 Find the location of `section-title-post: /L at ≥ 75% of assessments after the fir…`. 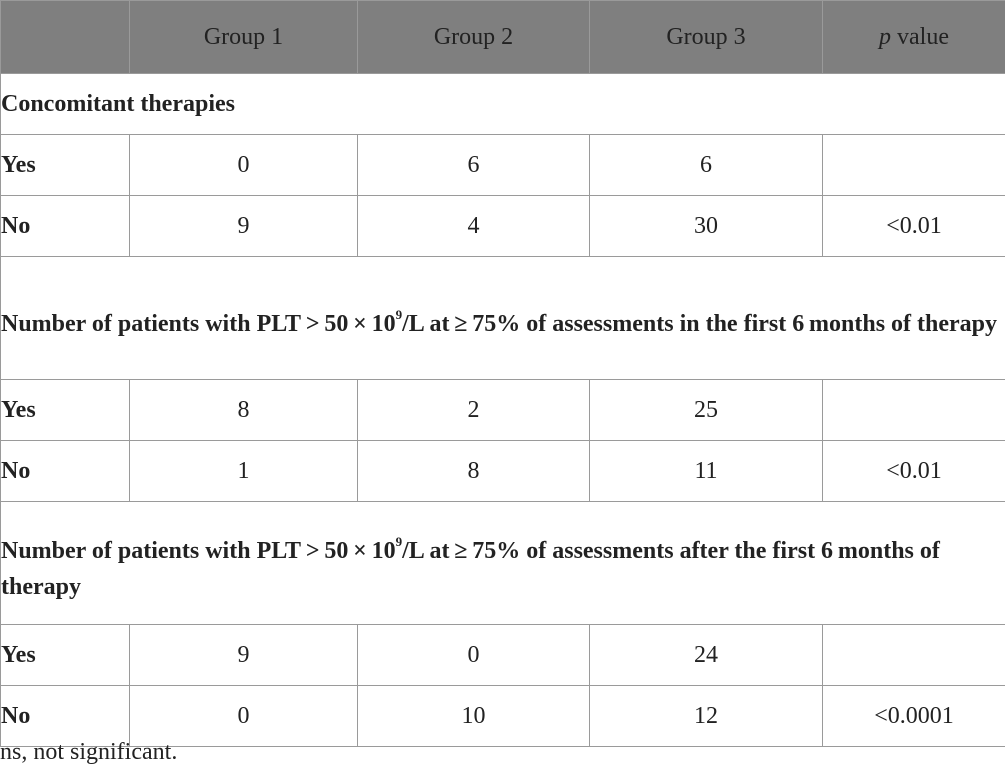

section-title-post: /L at ≥ 75% of assessments after the fir… is located at coordinates (470, 568).